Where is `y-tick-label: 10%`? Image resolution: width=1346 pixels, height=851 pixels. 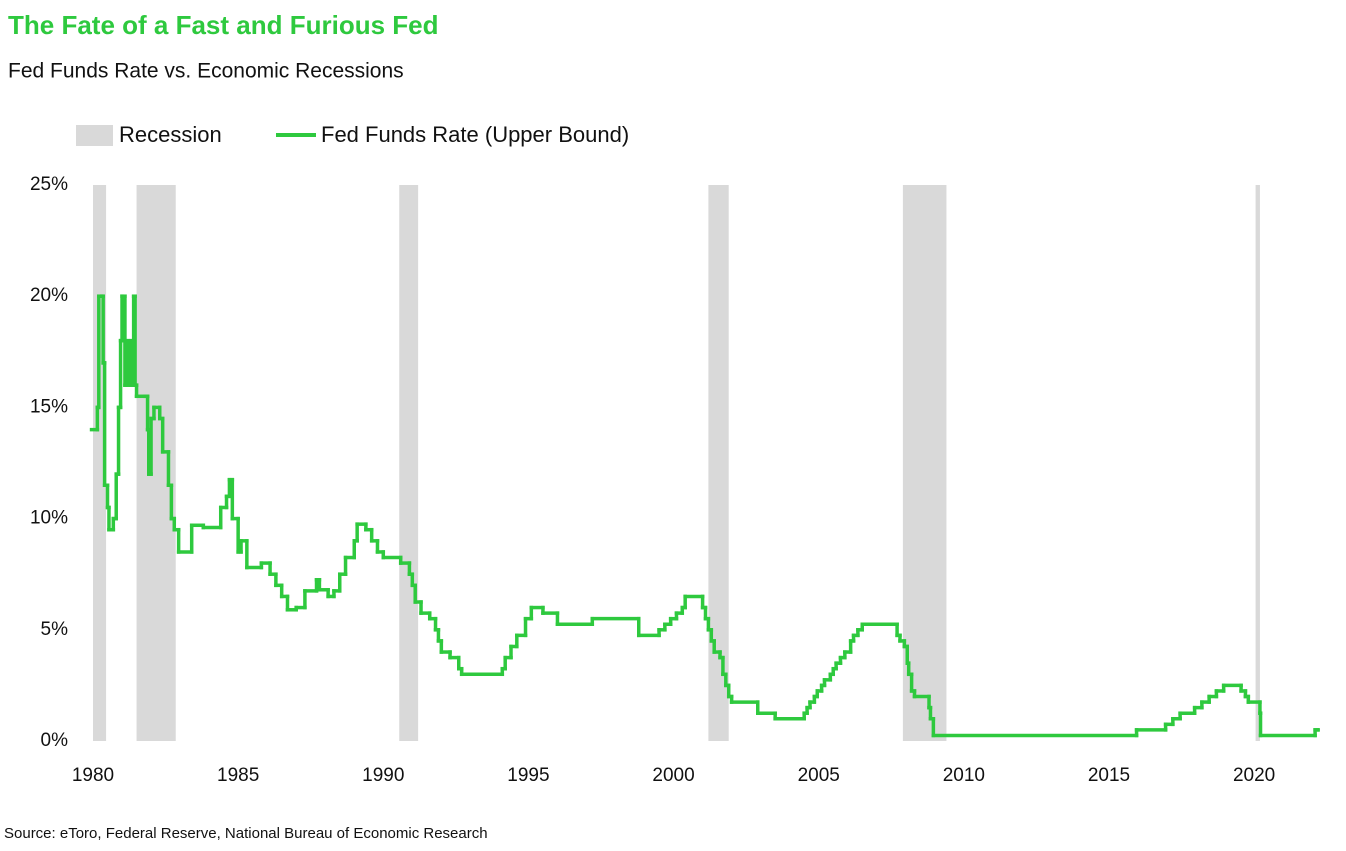
y-tick-label: 10% is located at coordinates (49, 518).